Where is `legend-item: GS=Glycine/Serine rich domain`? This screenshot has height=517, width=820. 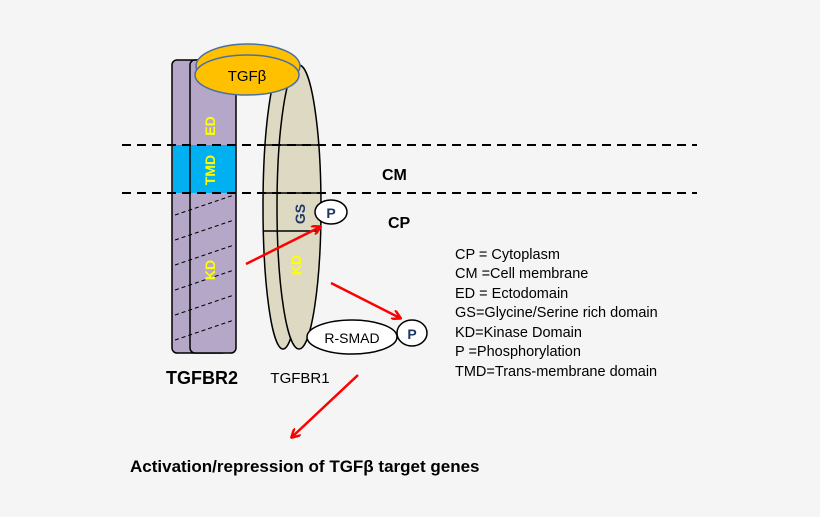
legend-item: GS=Glycine/Serine rich domain is located at coordinates (556, 313).